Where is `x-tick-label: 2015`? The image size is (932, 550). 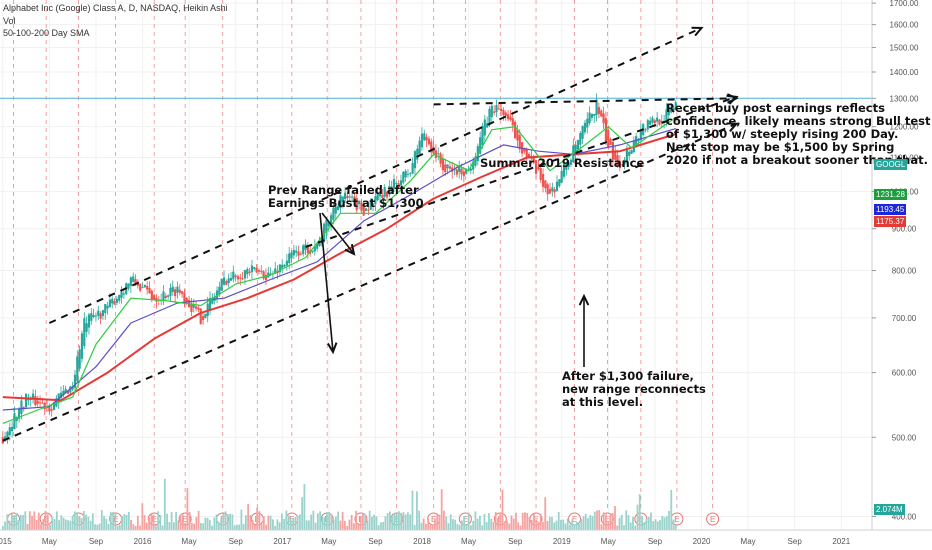
x-tick-label: 2015 is located at coordinates (6, 541).